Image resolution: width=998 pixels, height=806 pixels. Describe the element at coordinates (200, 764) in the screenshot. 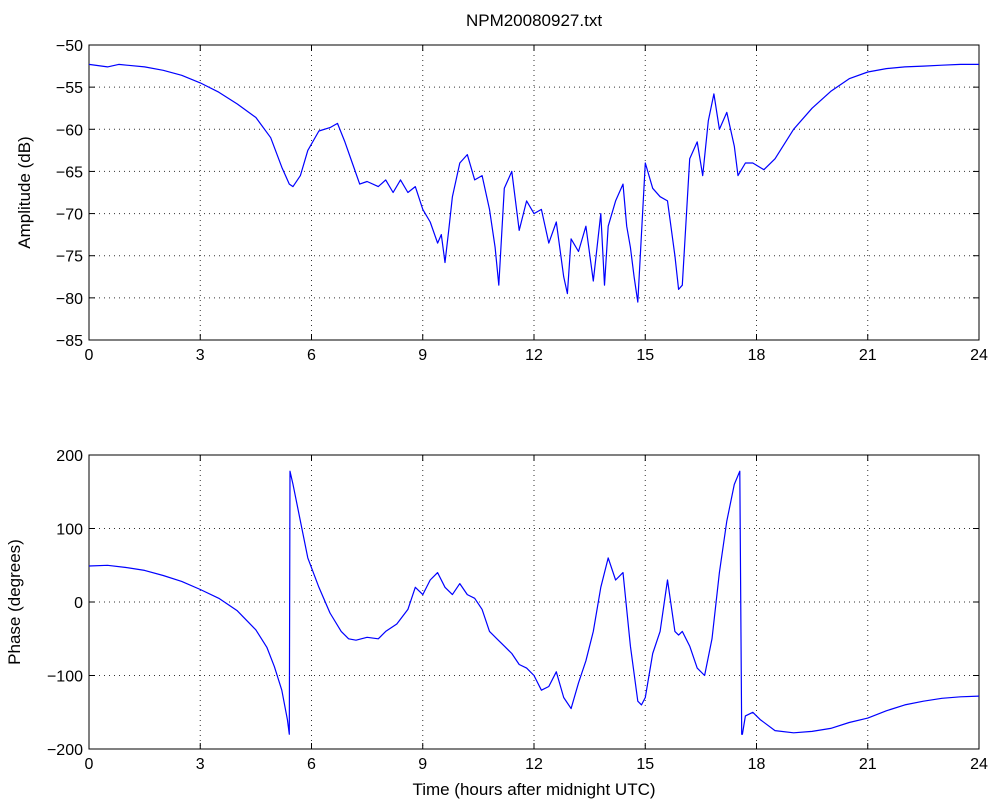

I see `phase-xtick-label-1: 3` at that location.